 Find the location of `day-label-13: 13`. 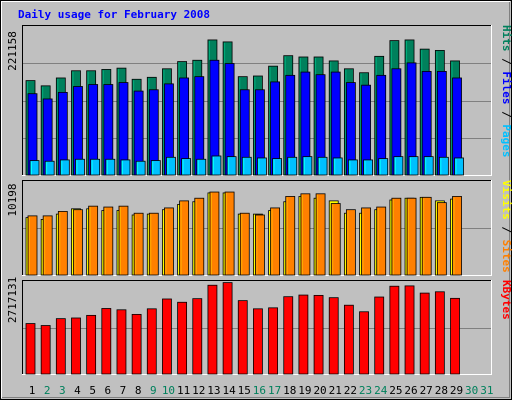

day-label-13: 13 is located at coordinates (213, 390).